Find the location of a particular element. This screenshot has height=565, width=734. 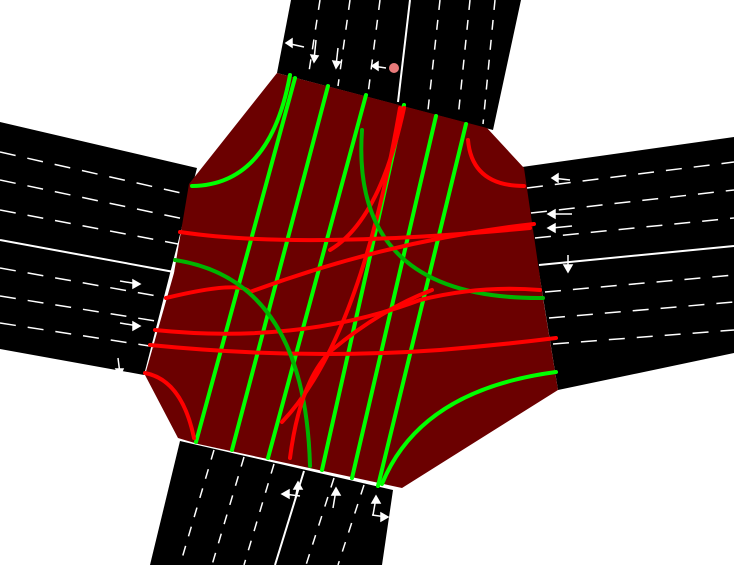

connection-w-turn-s is located at coordinates (242, 363).